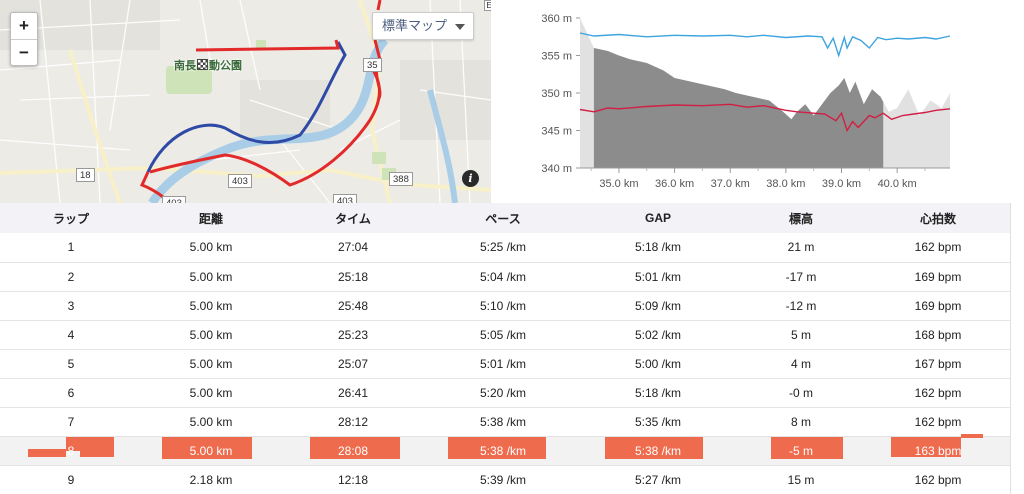 This screenshot has height=494, width=1024. I want to click on col-header-gap: GAP, so click(658, 218).